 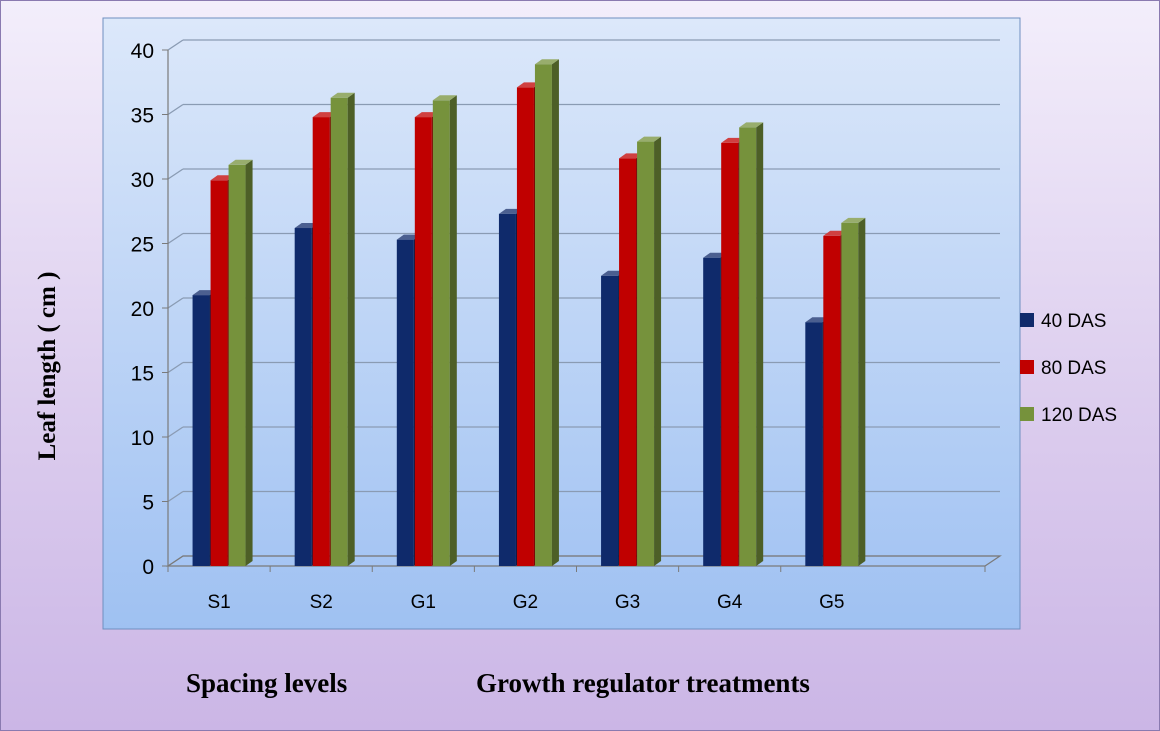 What do you see at coordinates (142, 51) in the screenshot?
I see `y-tick-label: 40` at bounding box center [142, 51].